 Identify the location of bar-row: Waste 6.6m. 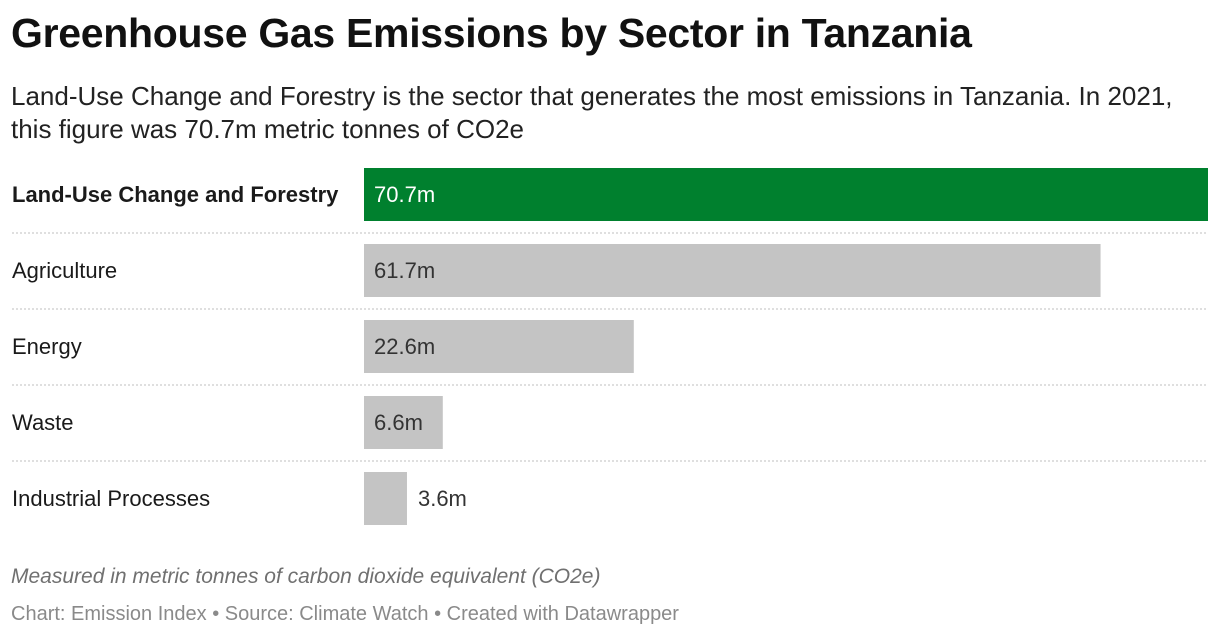
(610, 429).